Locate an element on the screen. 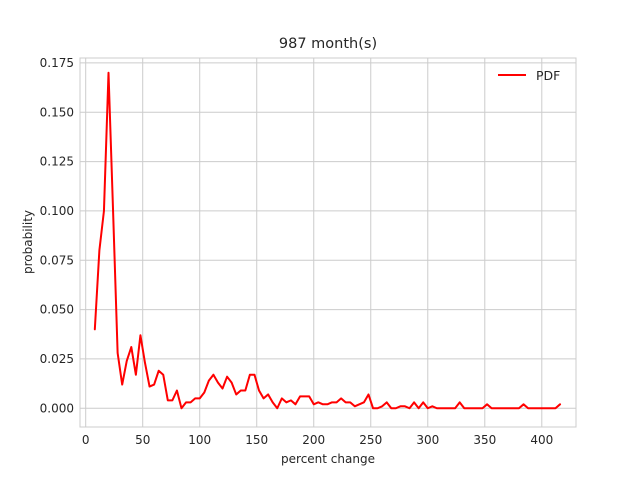 The image size is (640, 480). y-tick-label: 0.175 is located at coordinates (57, 63).